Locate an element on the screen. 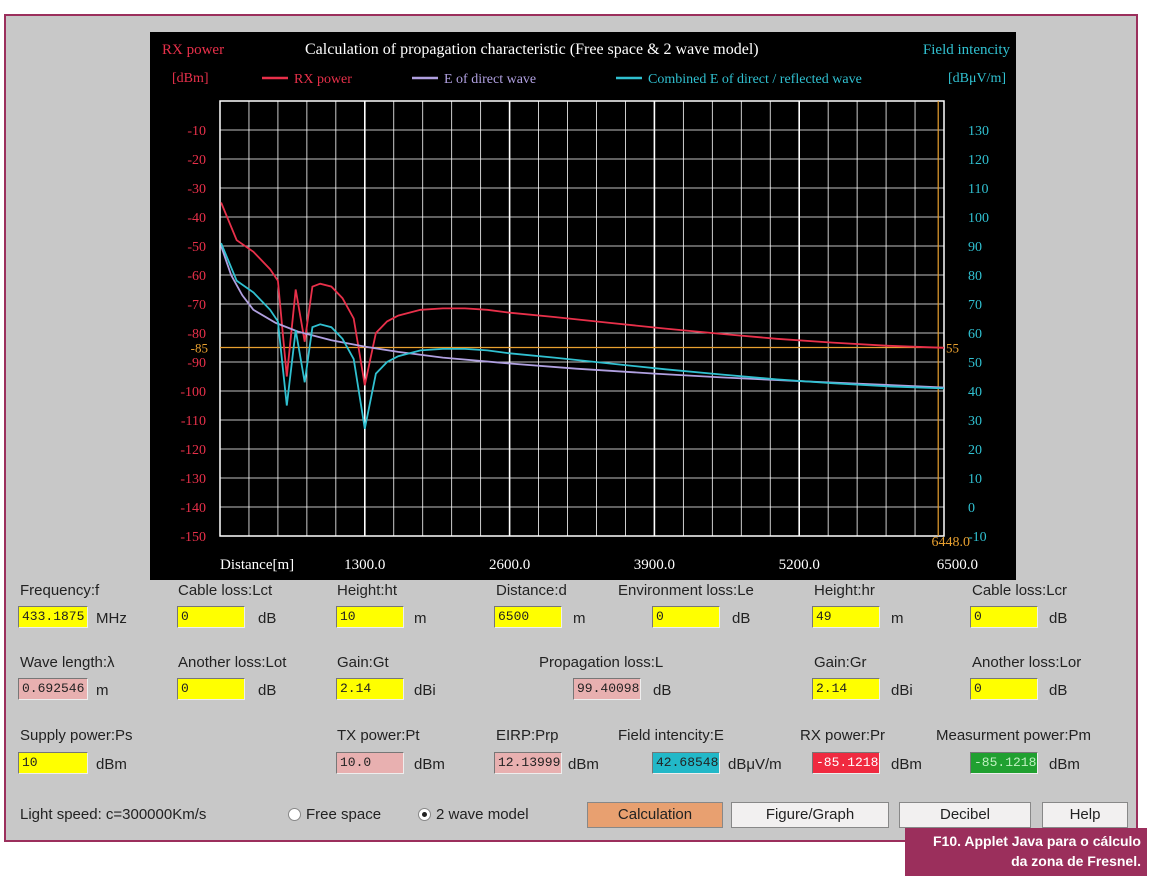 This screenshot has width=1158, height=884. two-wave-model-label: 2 wave model is located at coordinates (482, 814).